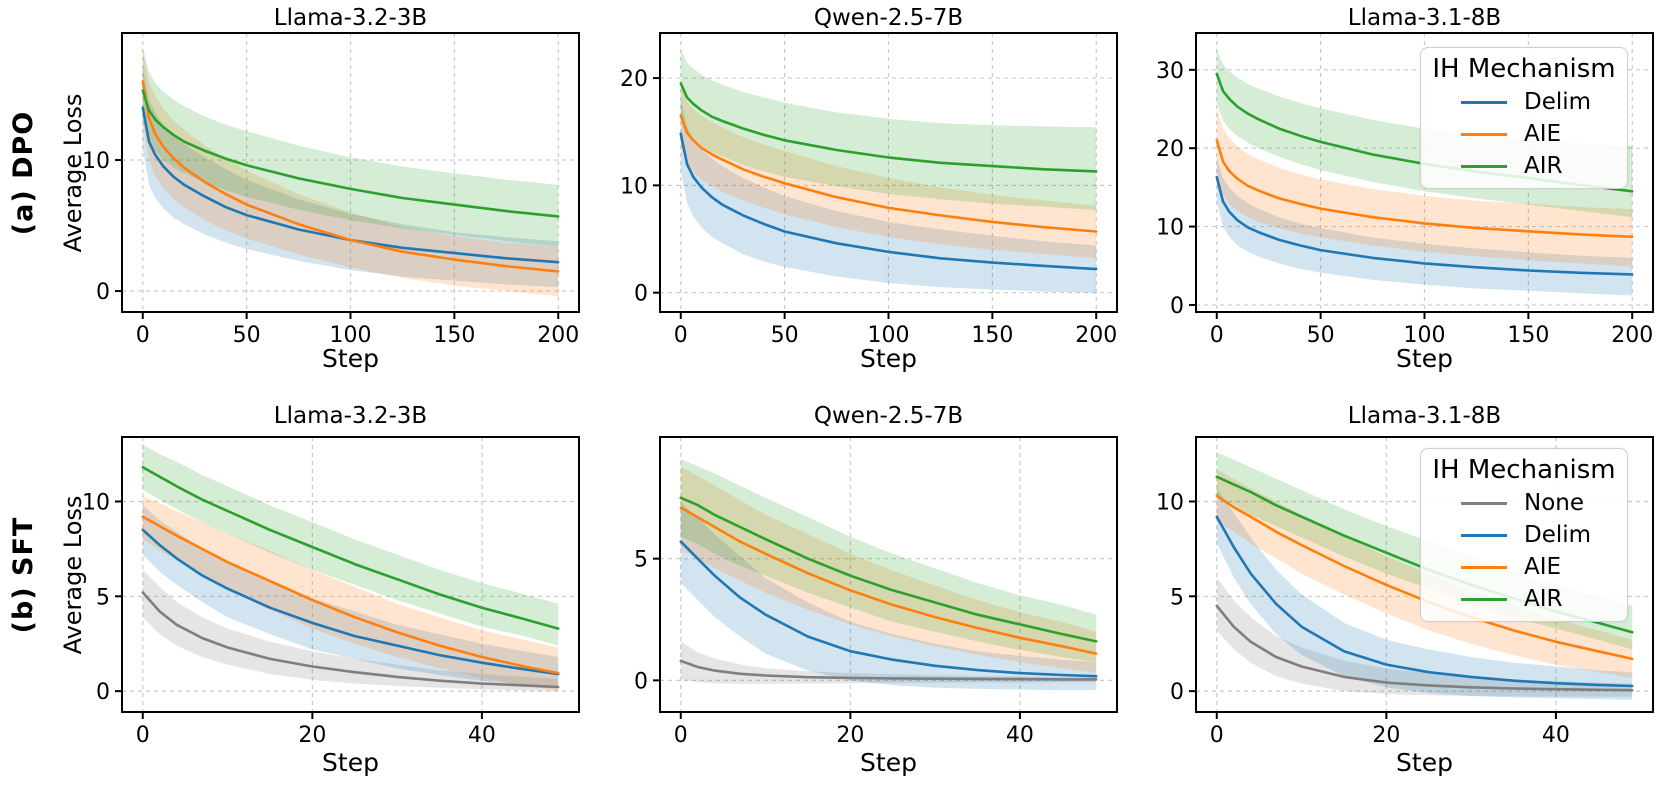 The width and height of the screenshot is (1661, 786). What do you see at coordinates (1170, 71) in the screenshot?
I see `y-tick-label: 30` at bounding box center [1170, 71].